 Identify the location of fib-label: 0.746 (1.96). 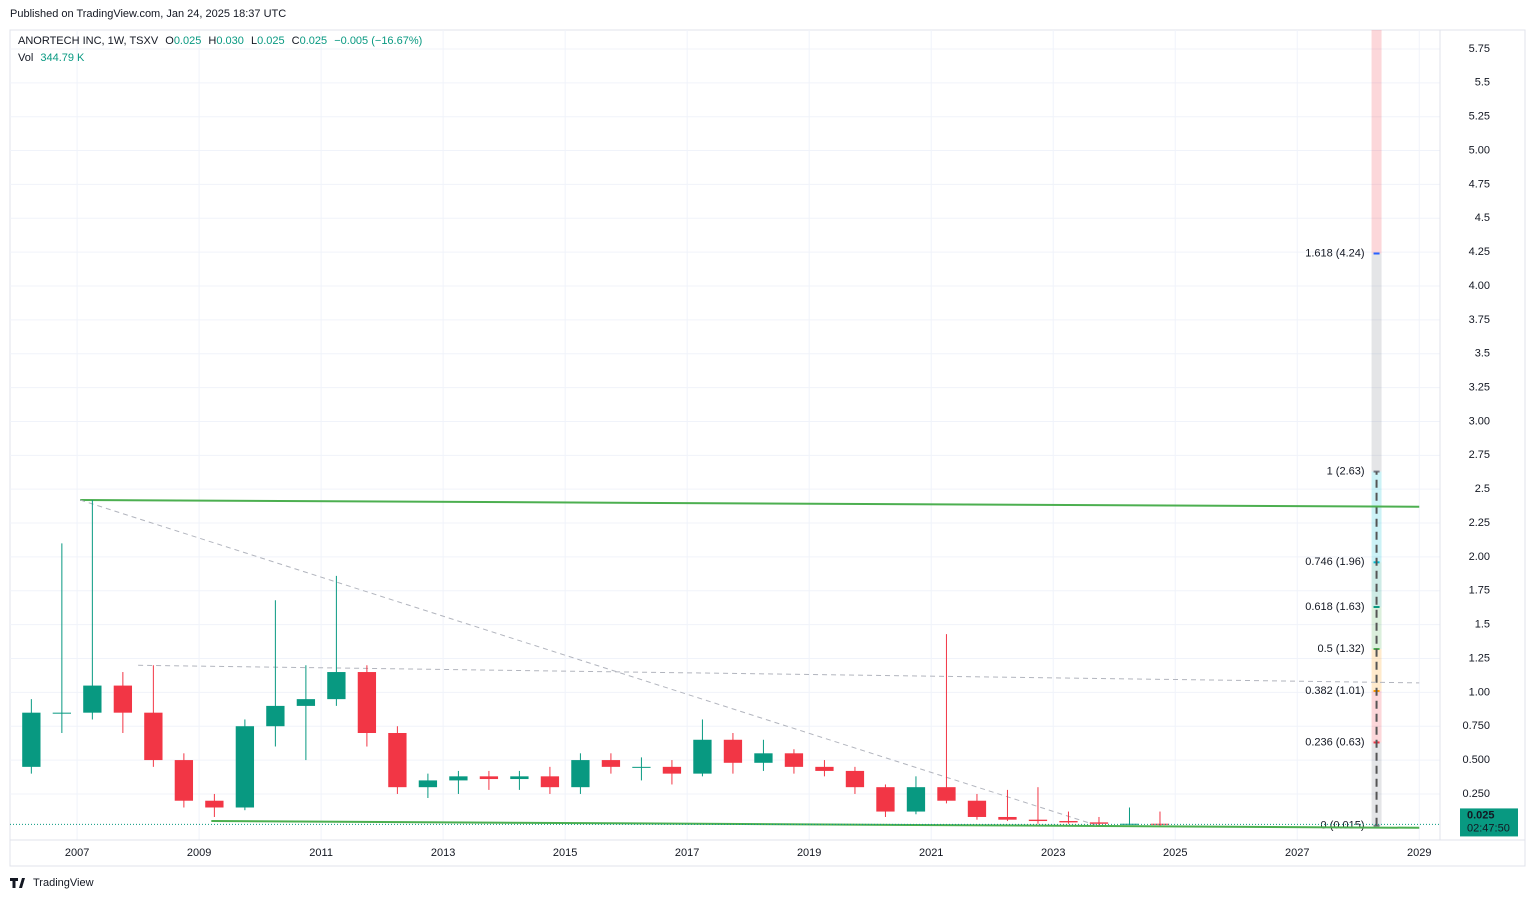
(1334, 562).